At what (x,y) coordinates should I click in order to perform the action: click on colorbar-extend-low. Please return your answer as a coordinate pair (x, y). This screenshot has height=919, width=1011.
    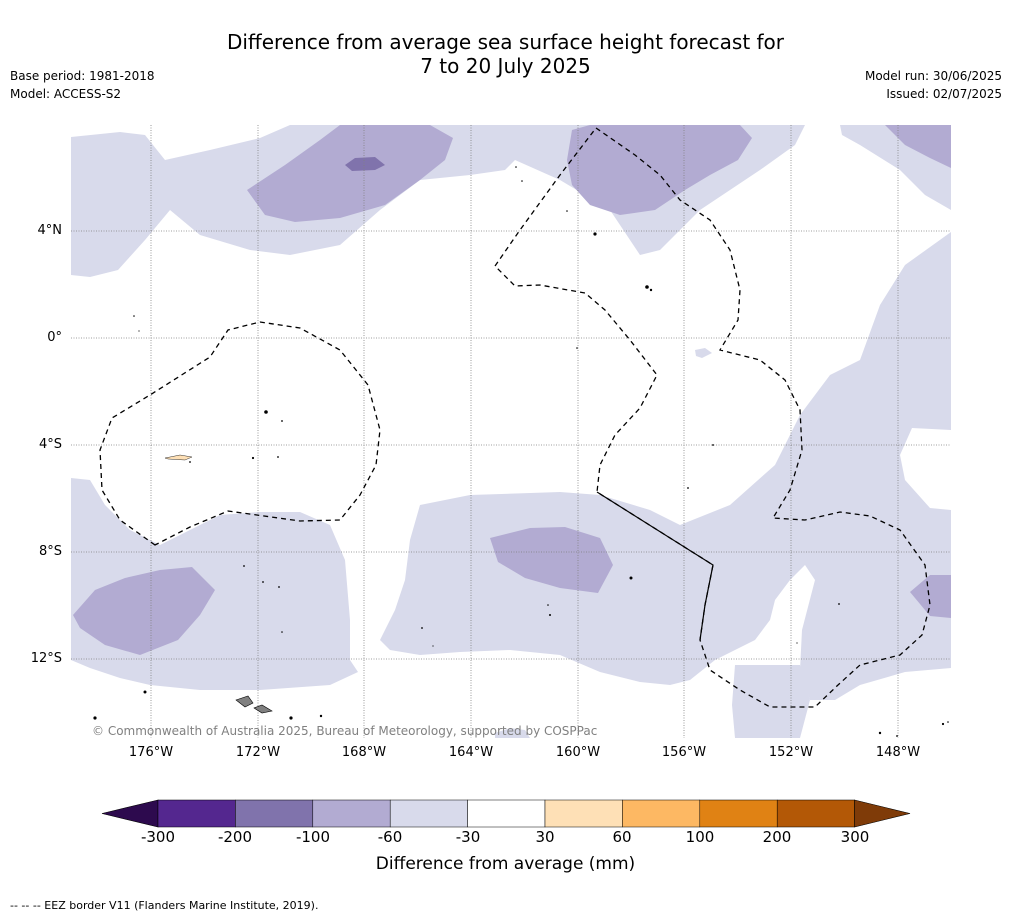
    Looking at the image, I should click on (130, 813).